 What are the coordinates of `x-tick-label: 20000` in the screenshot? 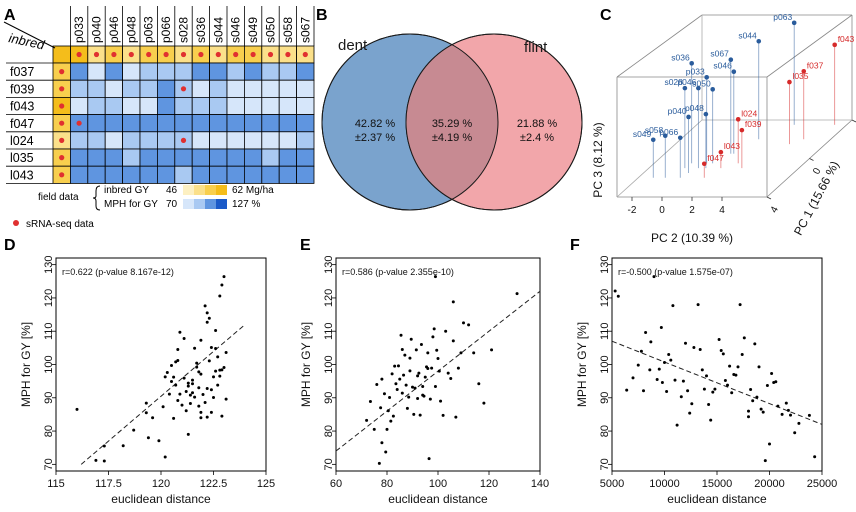 It's located at (769, 484).